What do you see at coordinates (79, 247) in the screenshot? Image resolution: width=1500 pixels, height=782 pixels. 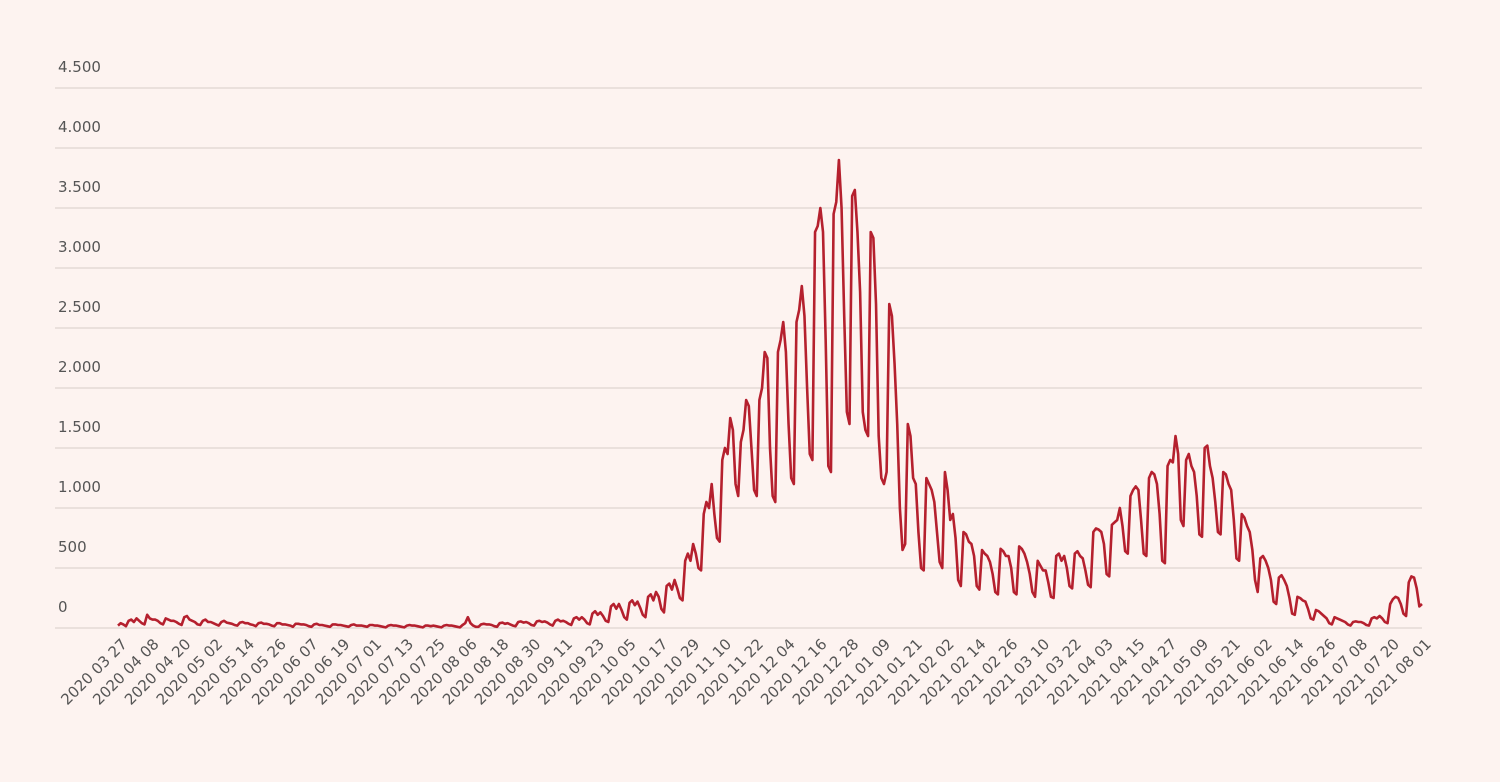 I see `y-tick-label: 3.000` at bounding box center [79, 247].